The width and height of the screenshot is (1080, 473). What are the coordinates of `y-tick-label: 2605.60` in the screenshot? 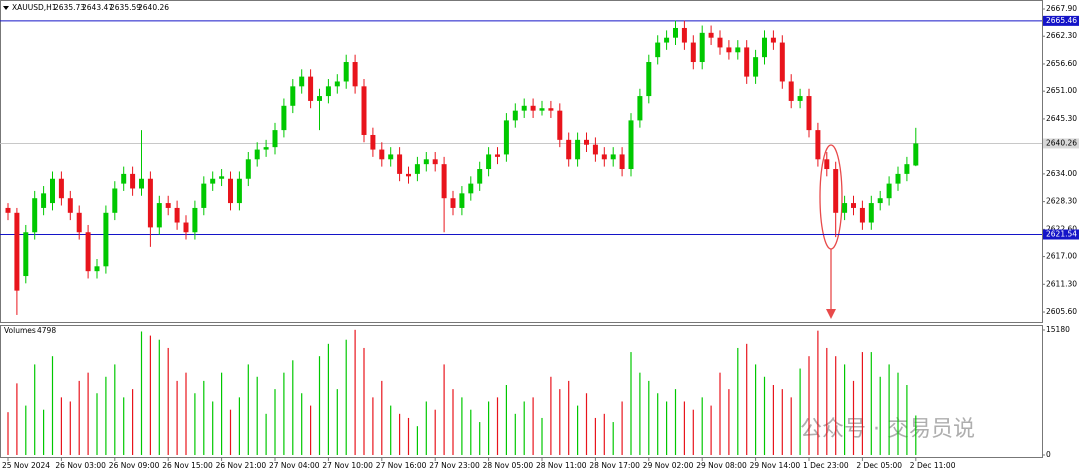 It's located at (1061, 311).